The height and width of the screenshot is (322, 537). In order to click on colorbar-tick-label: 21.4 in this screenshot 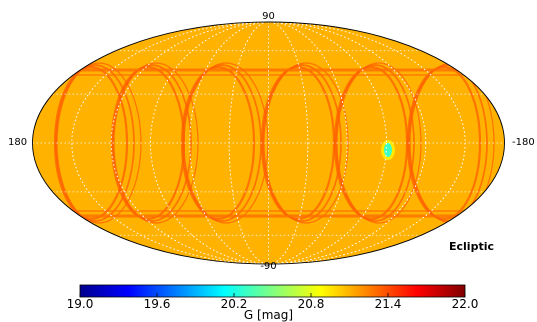, I will do `click(388, 304)`.